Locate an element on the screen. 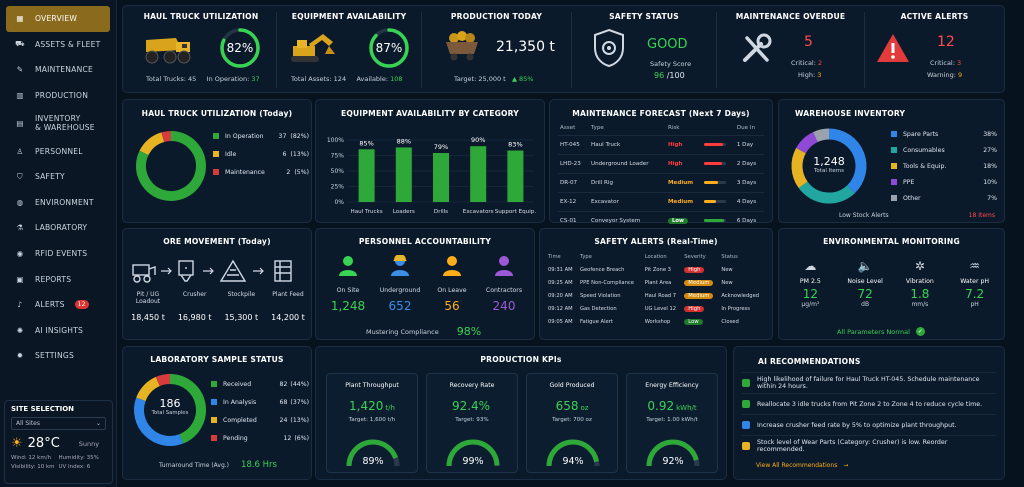 Image resolution: width=1024 pixels, height=487 pixels. personnel-group: Contractors 240 is located at coordinates (504, 284).